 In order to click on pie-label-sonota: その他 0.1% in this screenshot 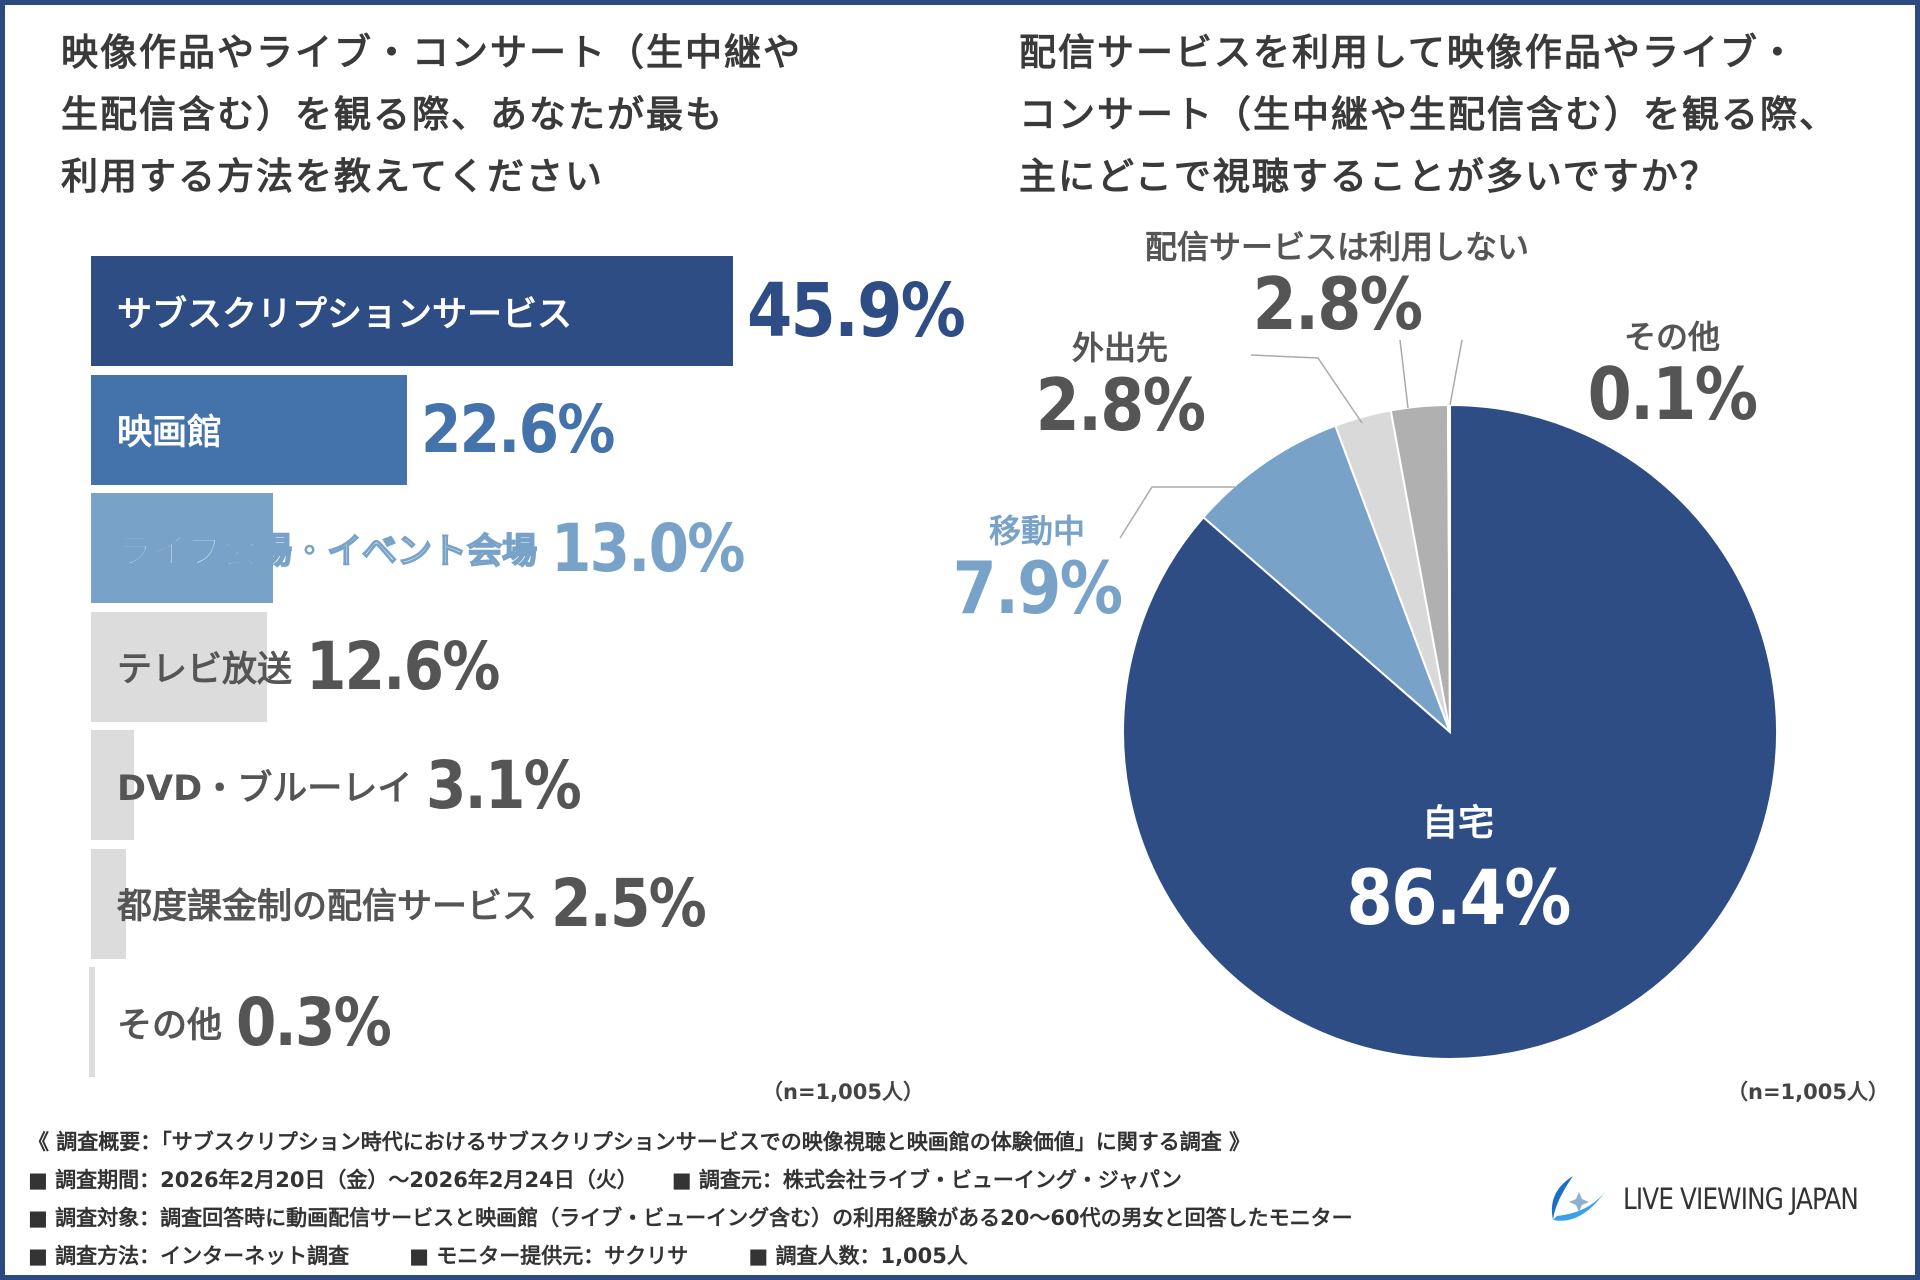, I will do `click(1672, 371)`.